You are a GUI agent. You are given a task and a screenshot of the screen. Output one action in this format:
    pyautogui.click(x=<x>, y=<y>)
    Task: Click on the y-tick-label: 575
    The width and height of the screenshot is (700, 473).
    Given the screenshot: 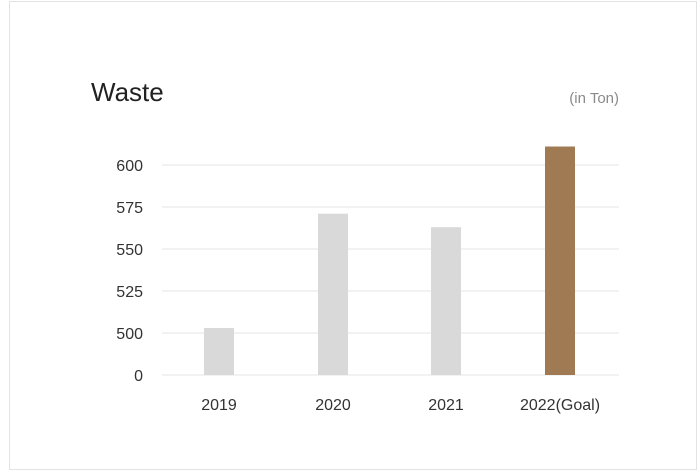 What is the action you would take?
    pyautogui.click(x=129, y=208)
    